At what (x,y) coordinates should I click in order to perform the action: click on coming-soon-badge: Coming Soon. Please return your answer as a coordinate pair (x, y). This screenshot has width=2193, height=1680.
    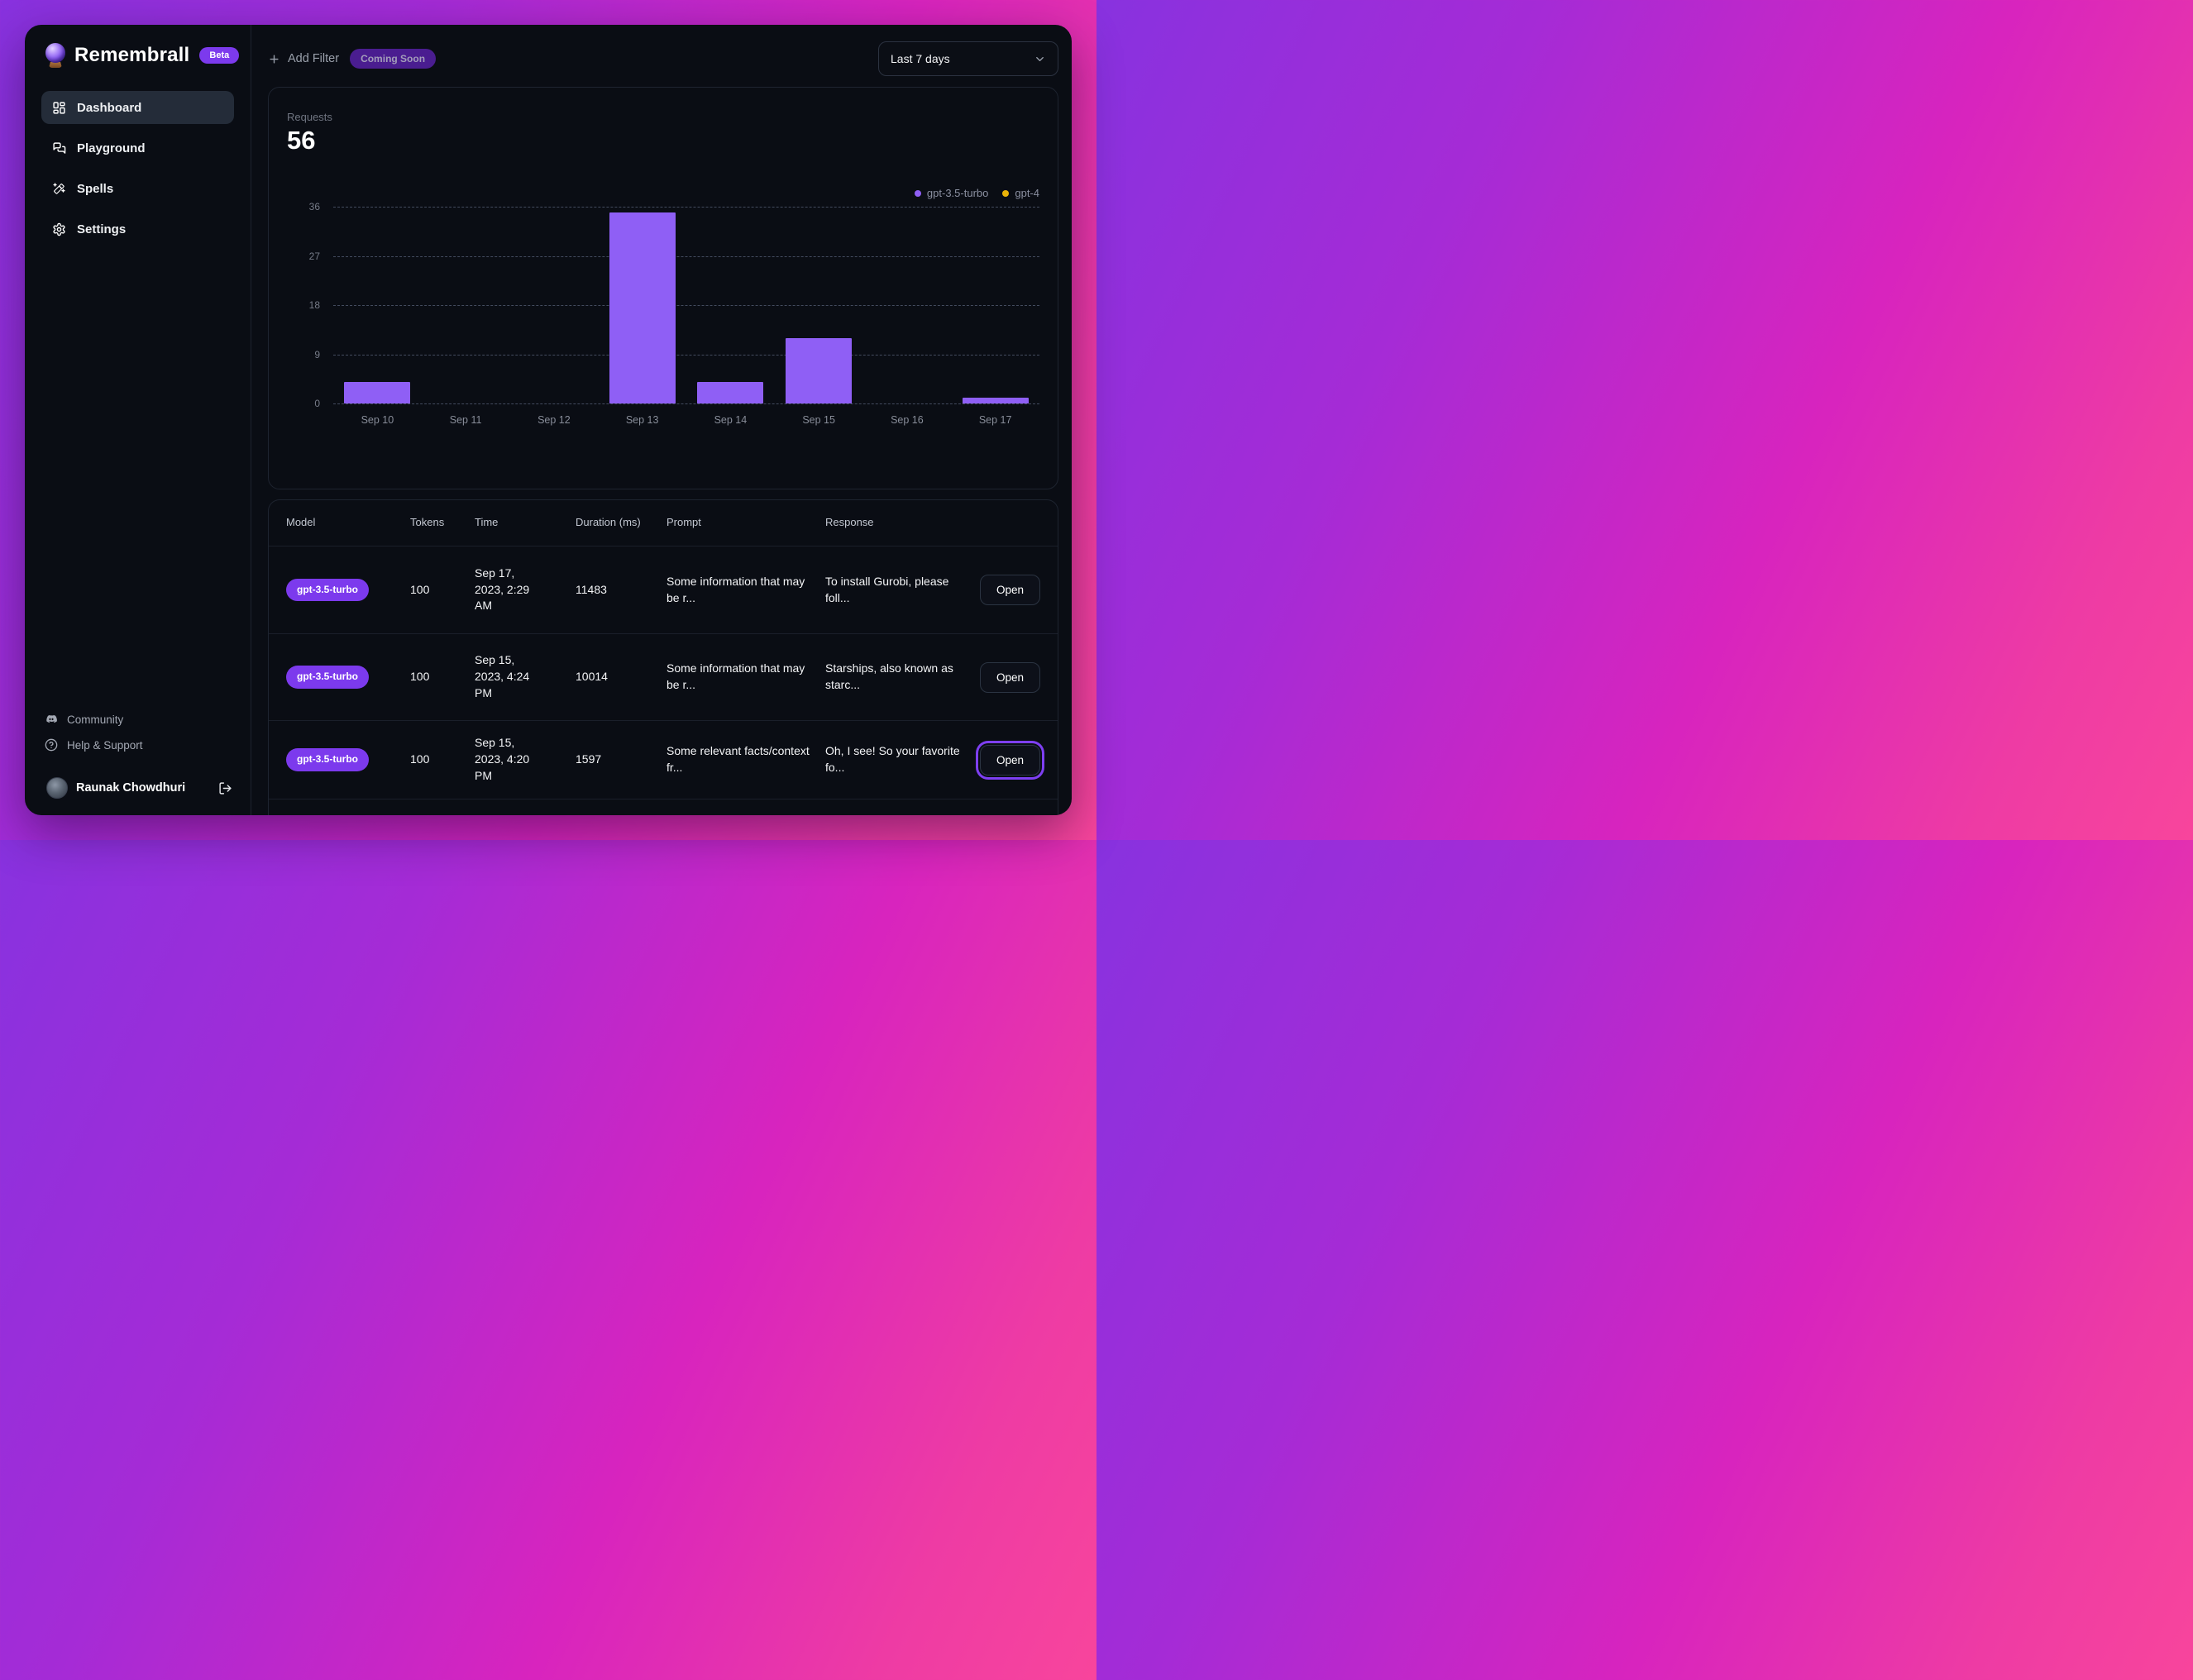
    Looking at the image, I should click on (393, 59).